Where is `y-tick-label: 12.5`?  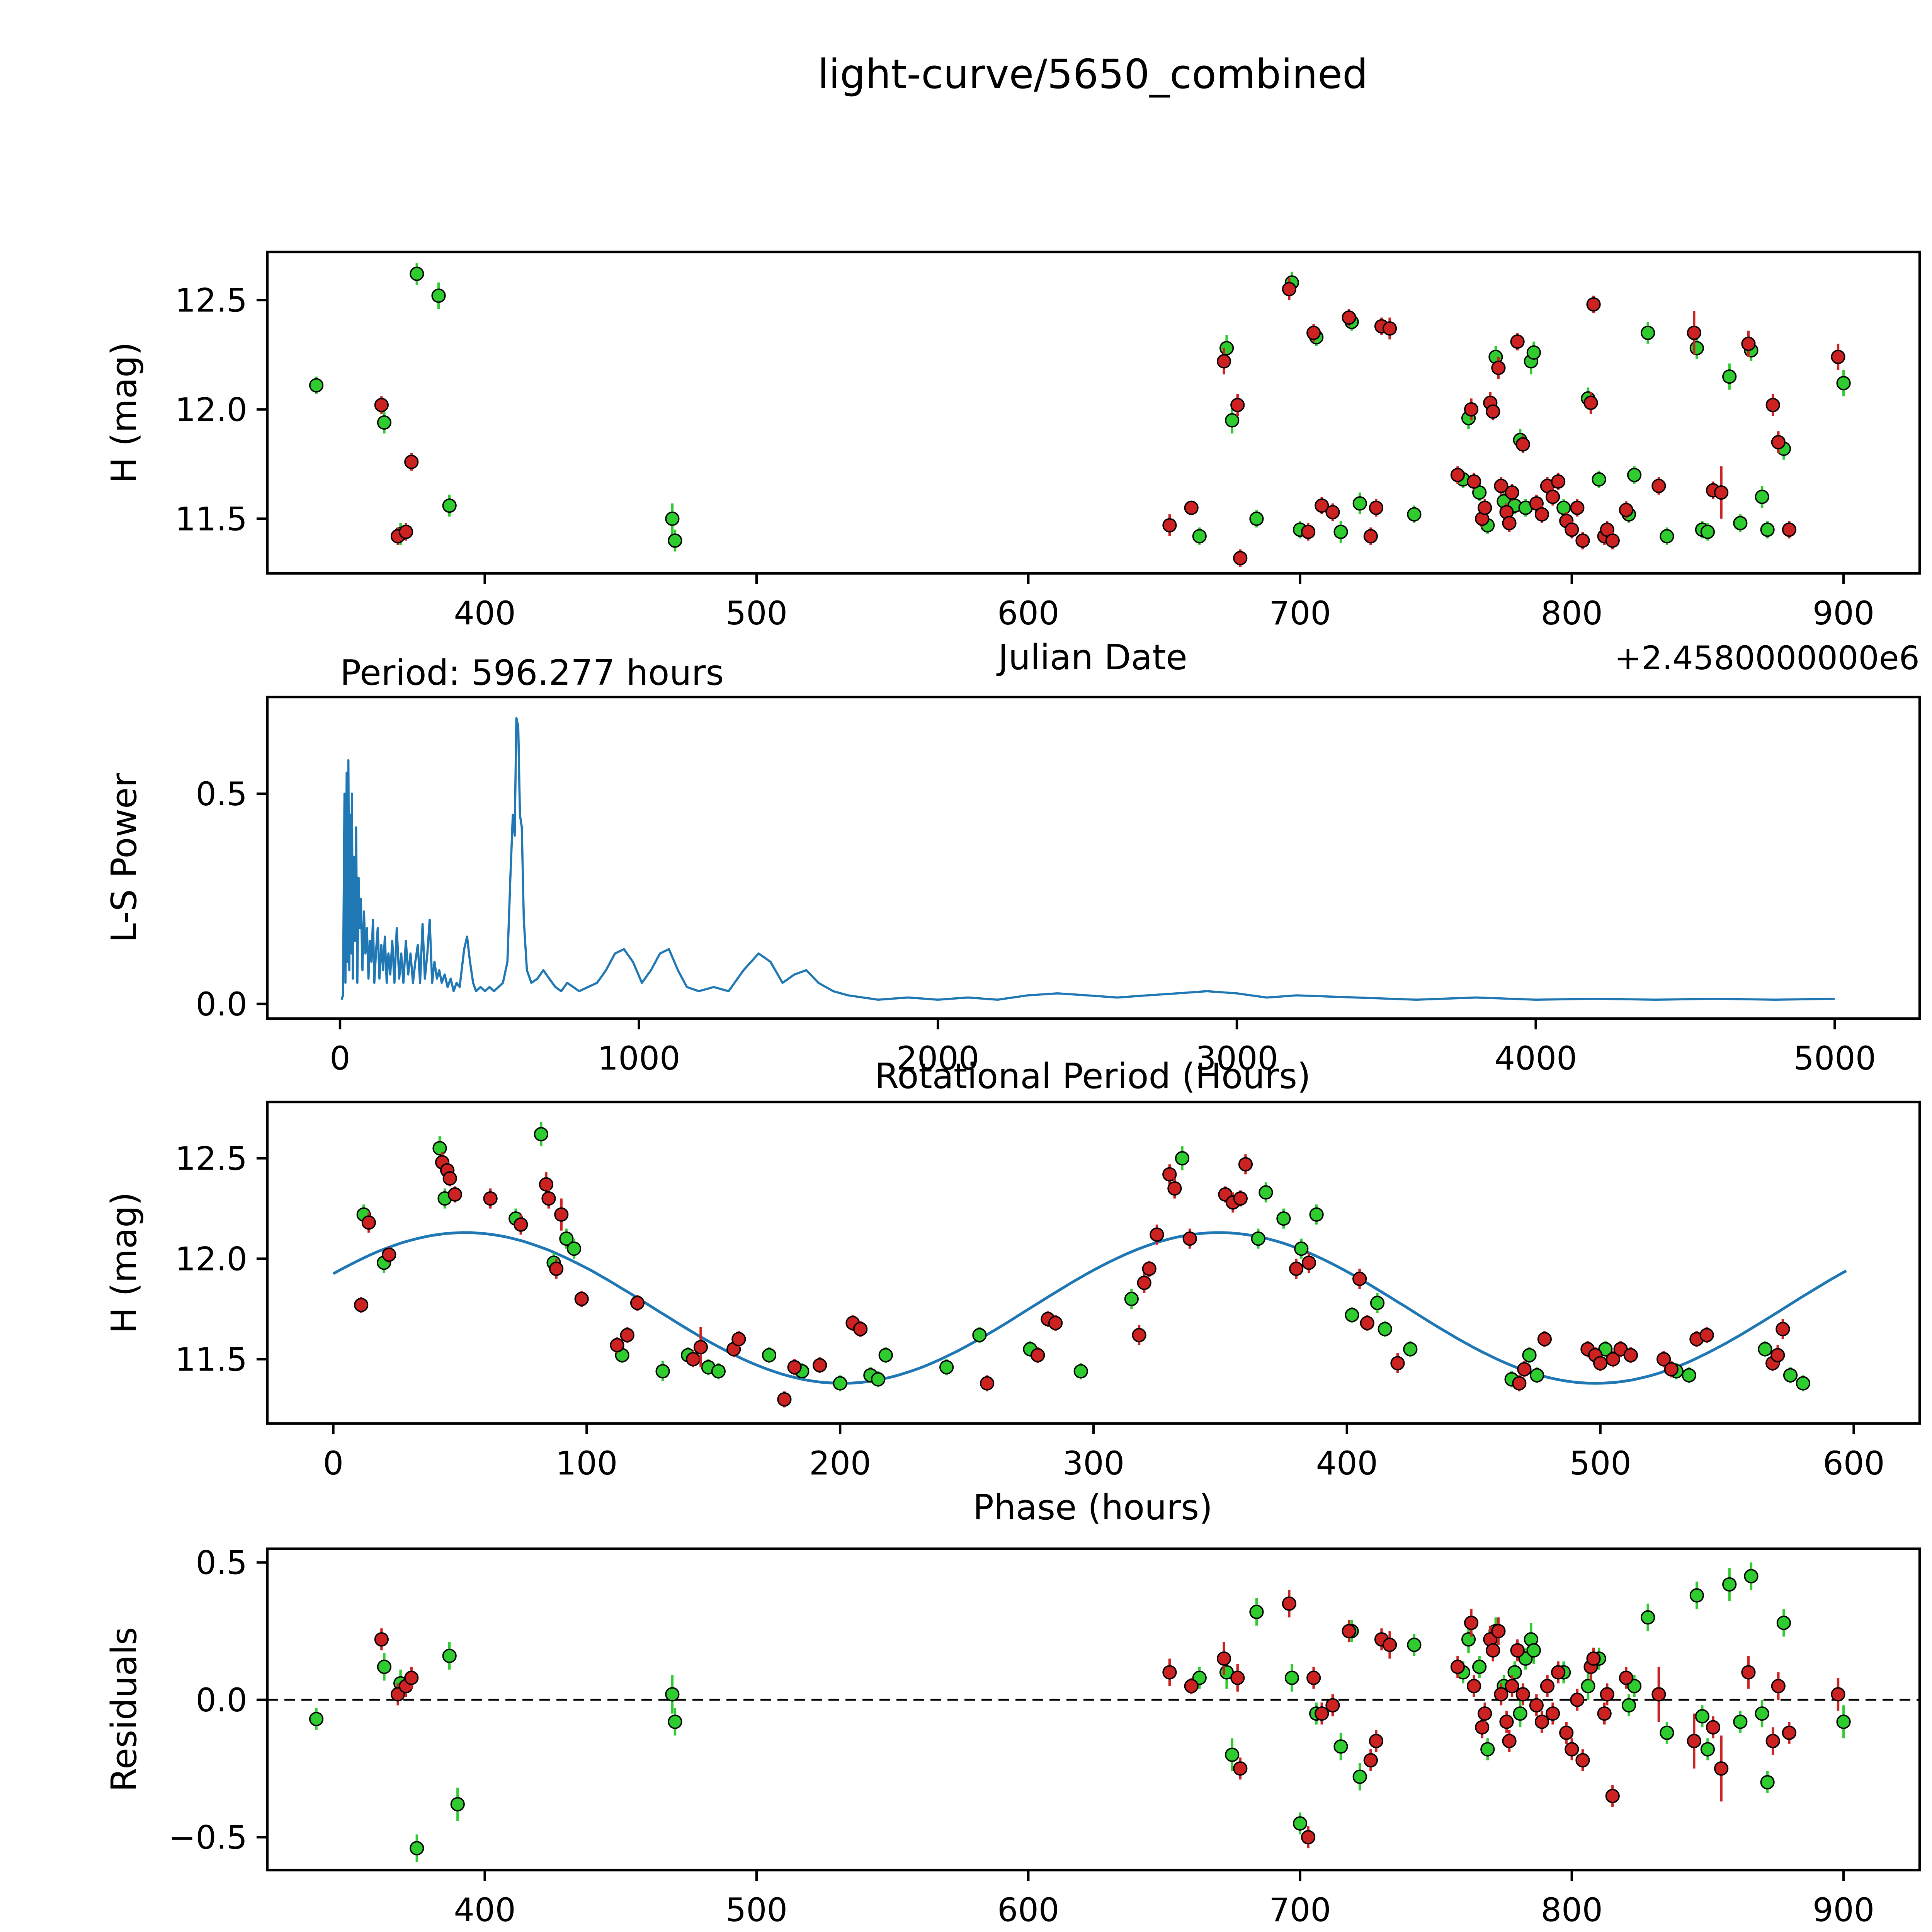
y-tick-label: 12.5 is located at coordinates (211, 1159).